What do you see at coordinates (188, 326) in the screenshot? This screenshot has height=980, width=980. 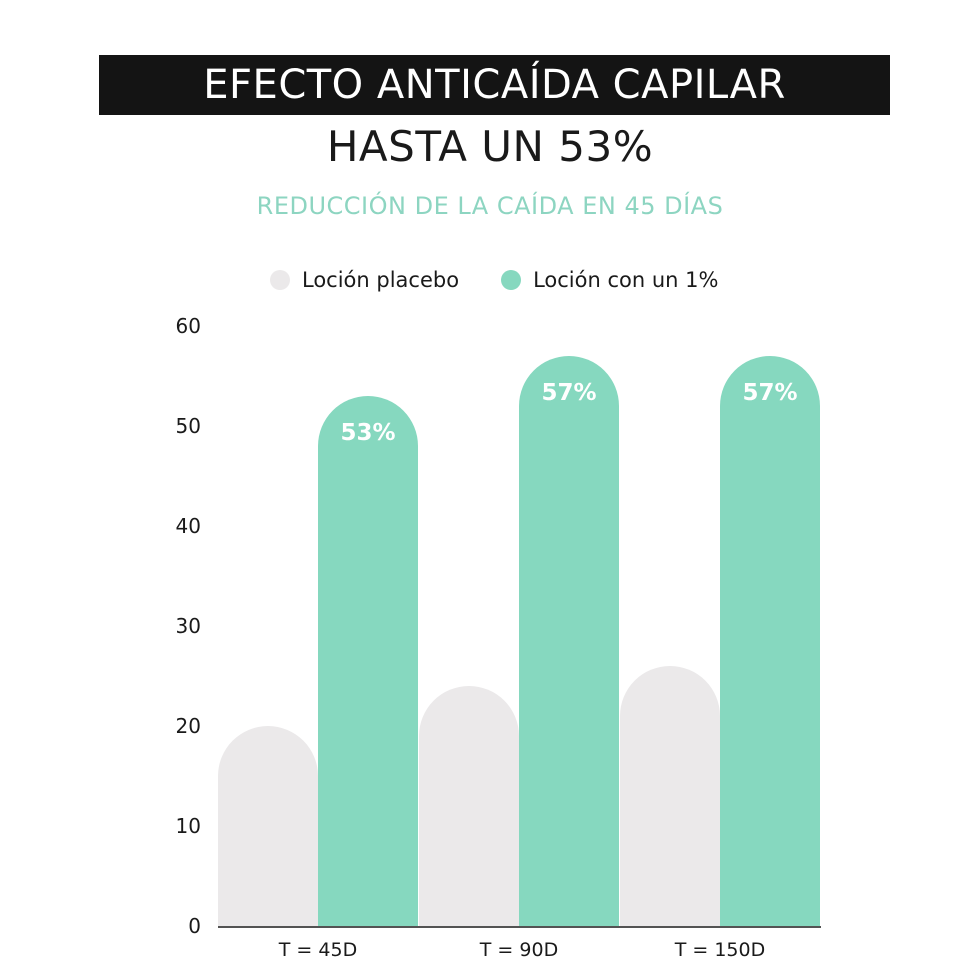 I see `y-tick-label: 60` at bounding box center [188, 326].